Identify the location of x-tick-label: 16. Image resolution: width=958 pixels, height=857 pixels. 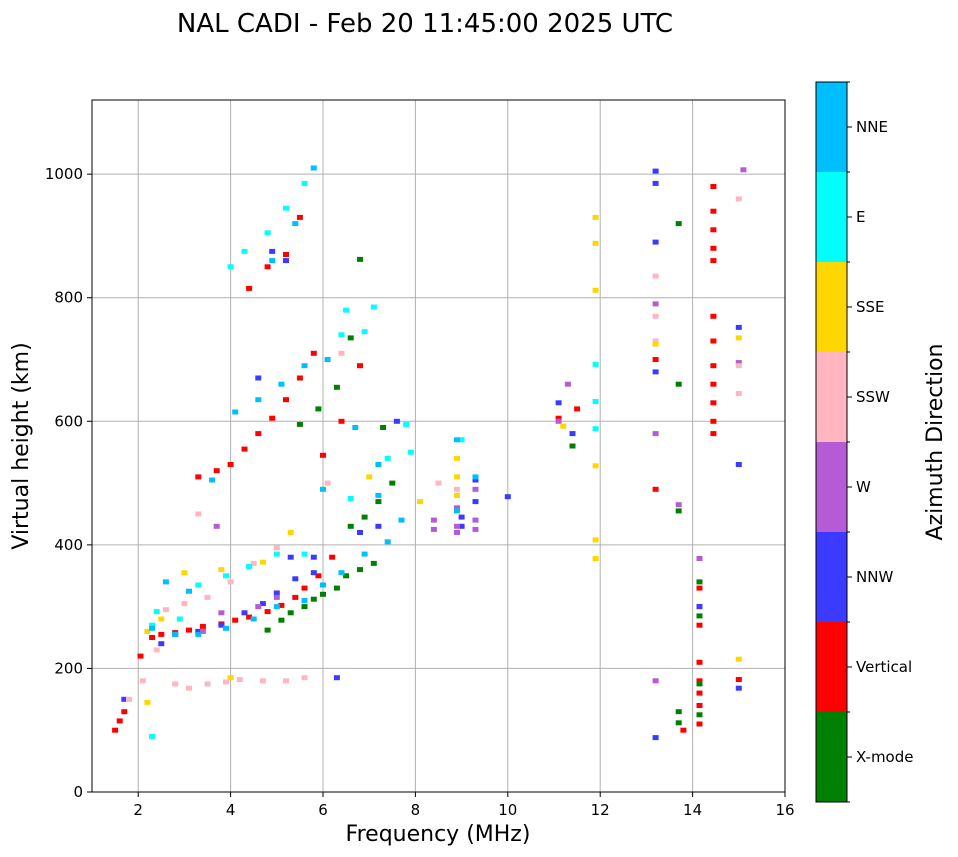
(784, 810).